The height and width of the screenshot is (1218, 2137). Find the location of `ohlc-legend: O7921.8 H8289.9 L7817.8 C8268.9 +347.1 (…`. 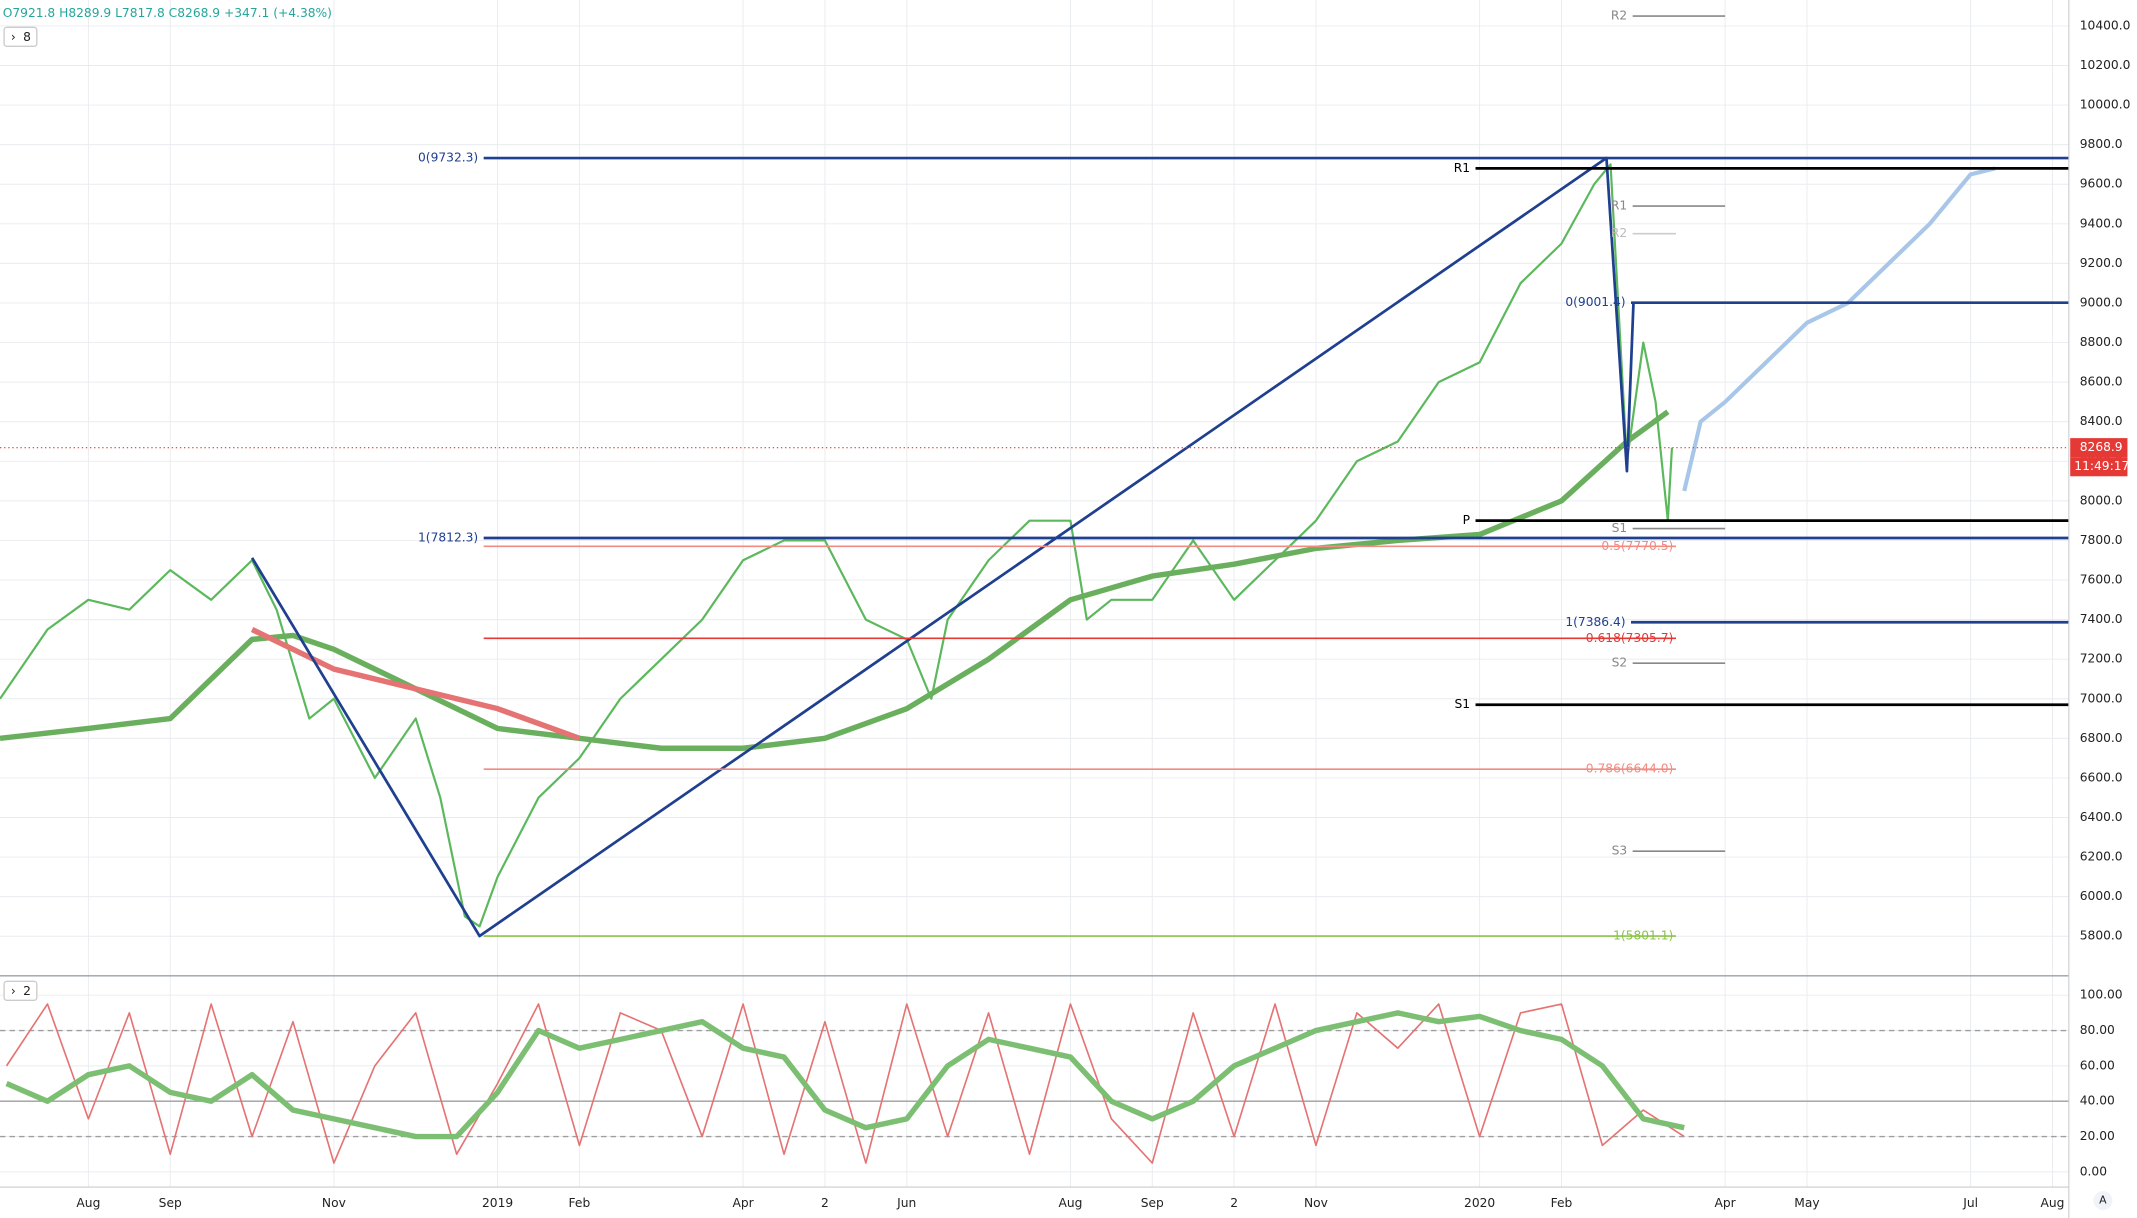

ohlc-legend: O7921.8 H8289.9 L7817.8 C8268.9 +347.1 (… is located at coordinates (167, 13).